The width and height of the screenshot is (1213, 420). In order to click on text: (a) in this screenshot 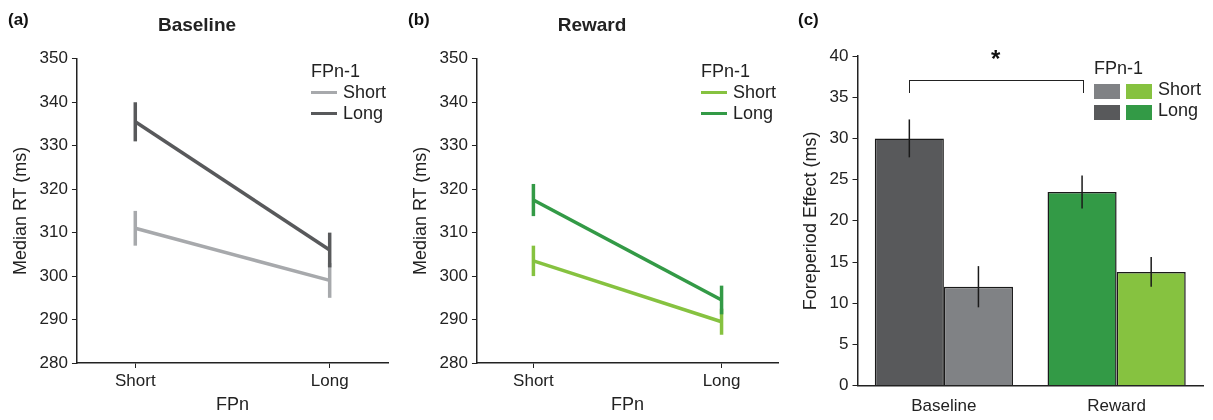, I will do `click(18, 20)`.